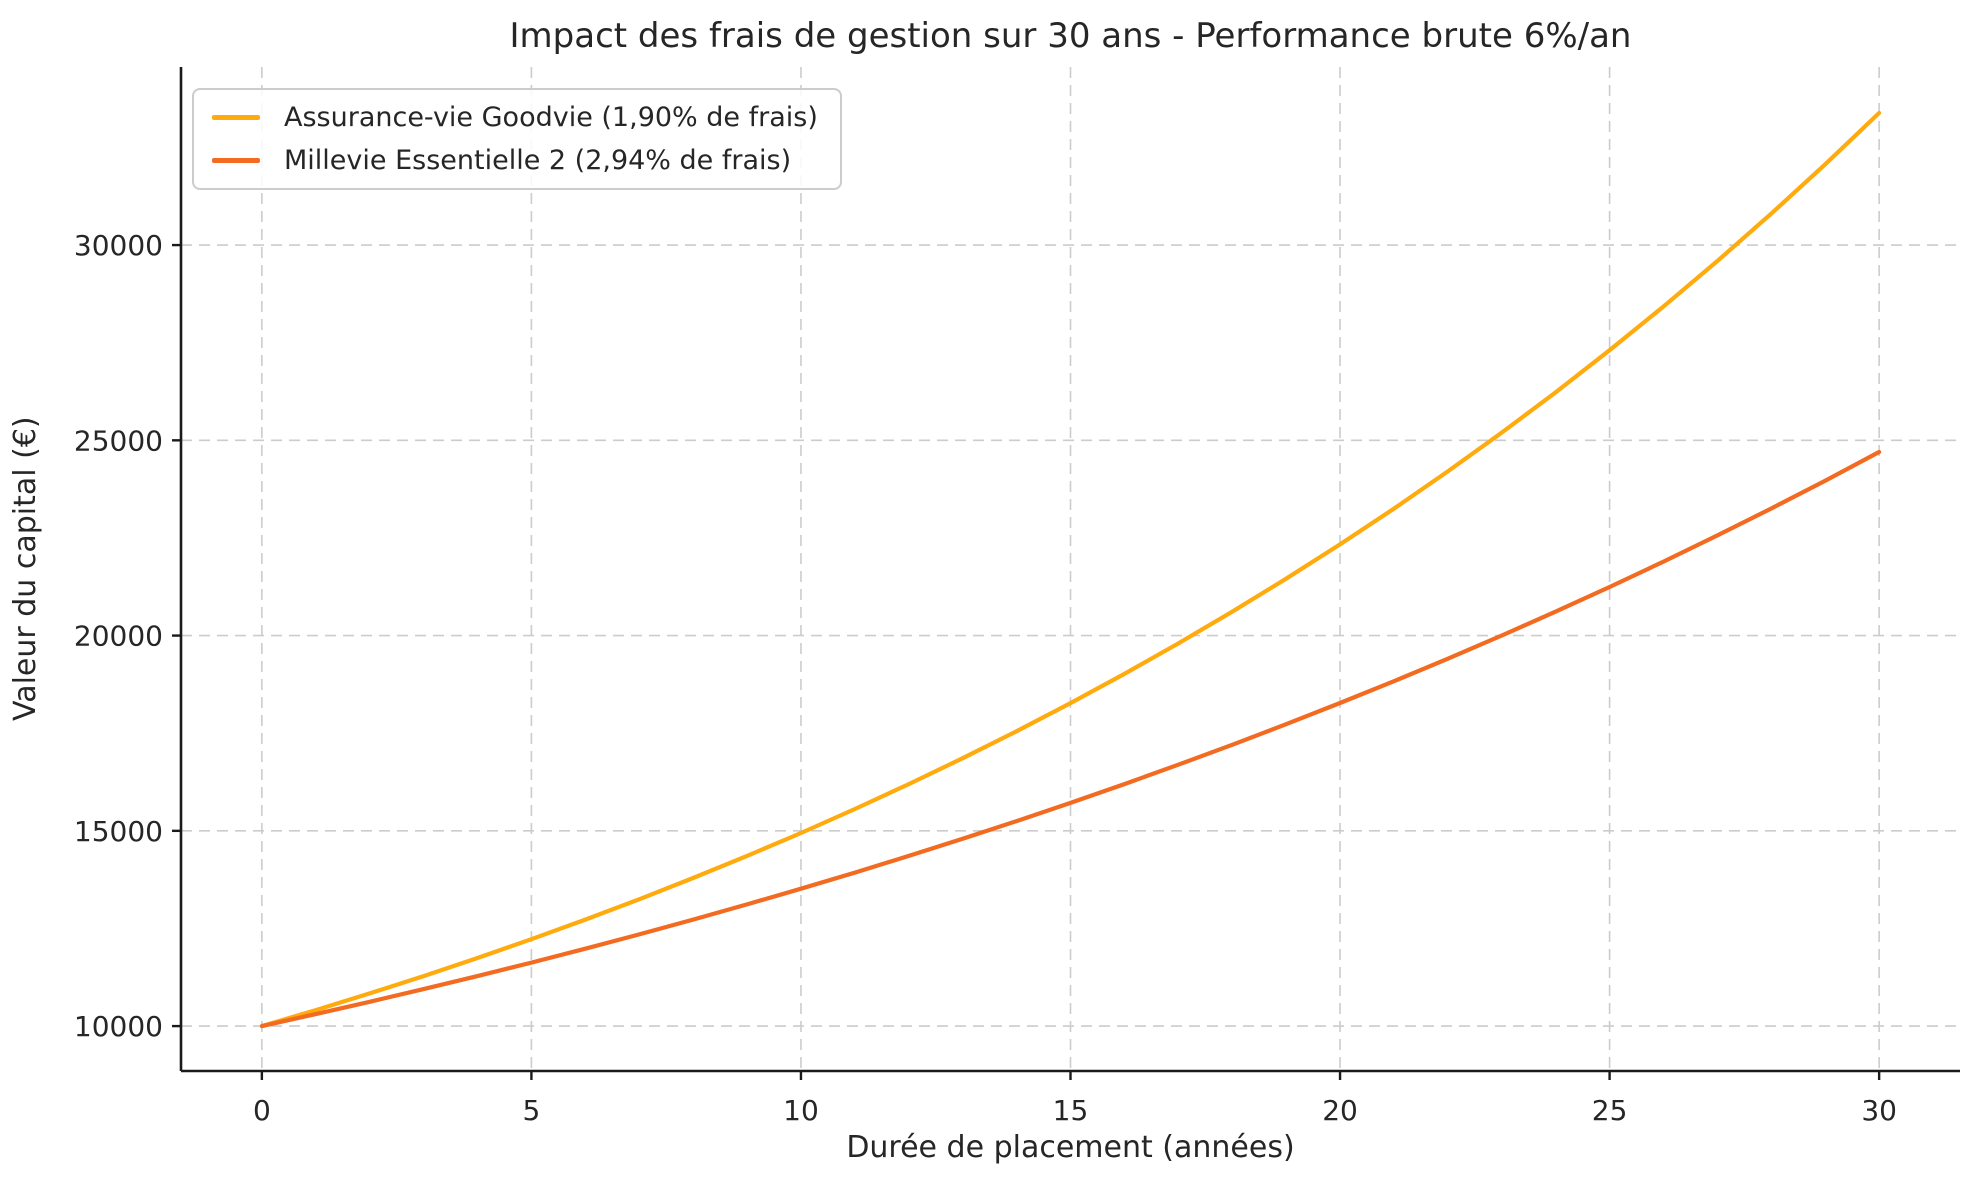 The width and height of the screenshot is (1979, 1180). What do you see at coordinates (262, 1110) in the screenshot?
I see `x-tick-label: 0` at bounding box center [262, 1110].